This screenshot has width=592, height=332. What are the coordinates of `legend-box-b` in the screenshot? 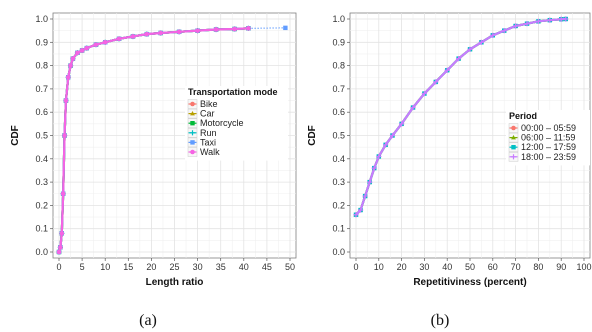 It's located at (548, 138).